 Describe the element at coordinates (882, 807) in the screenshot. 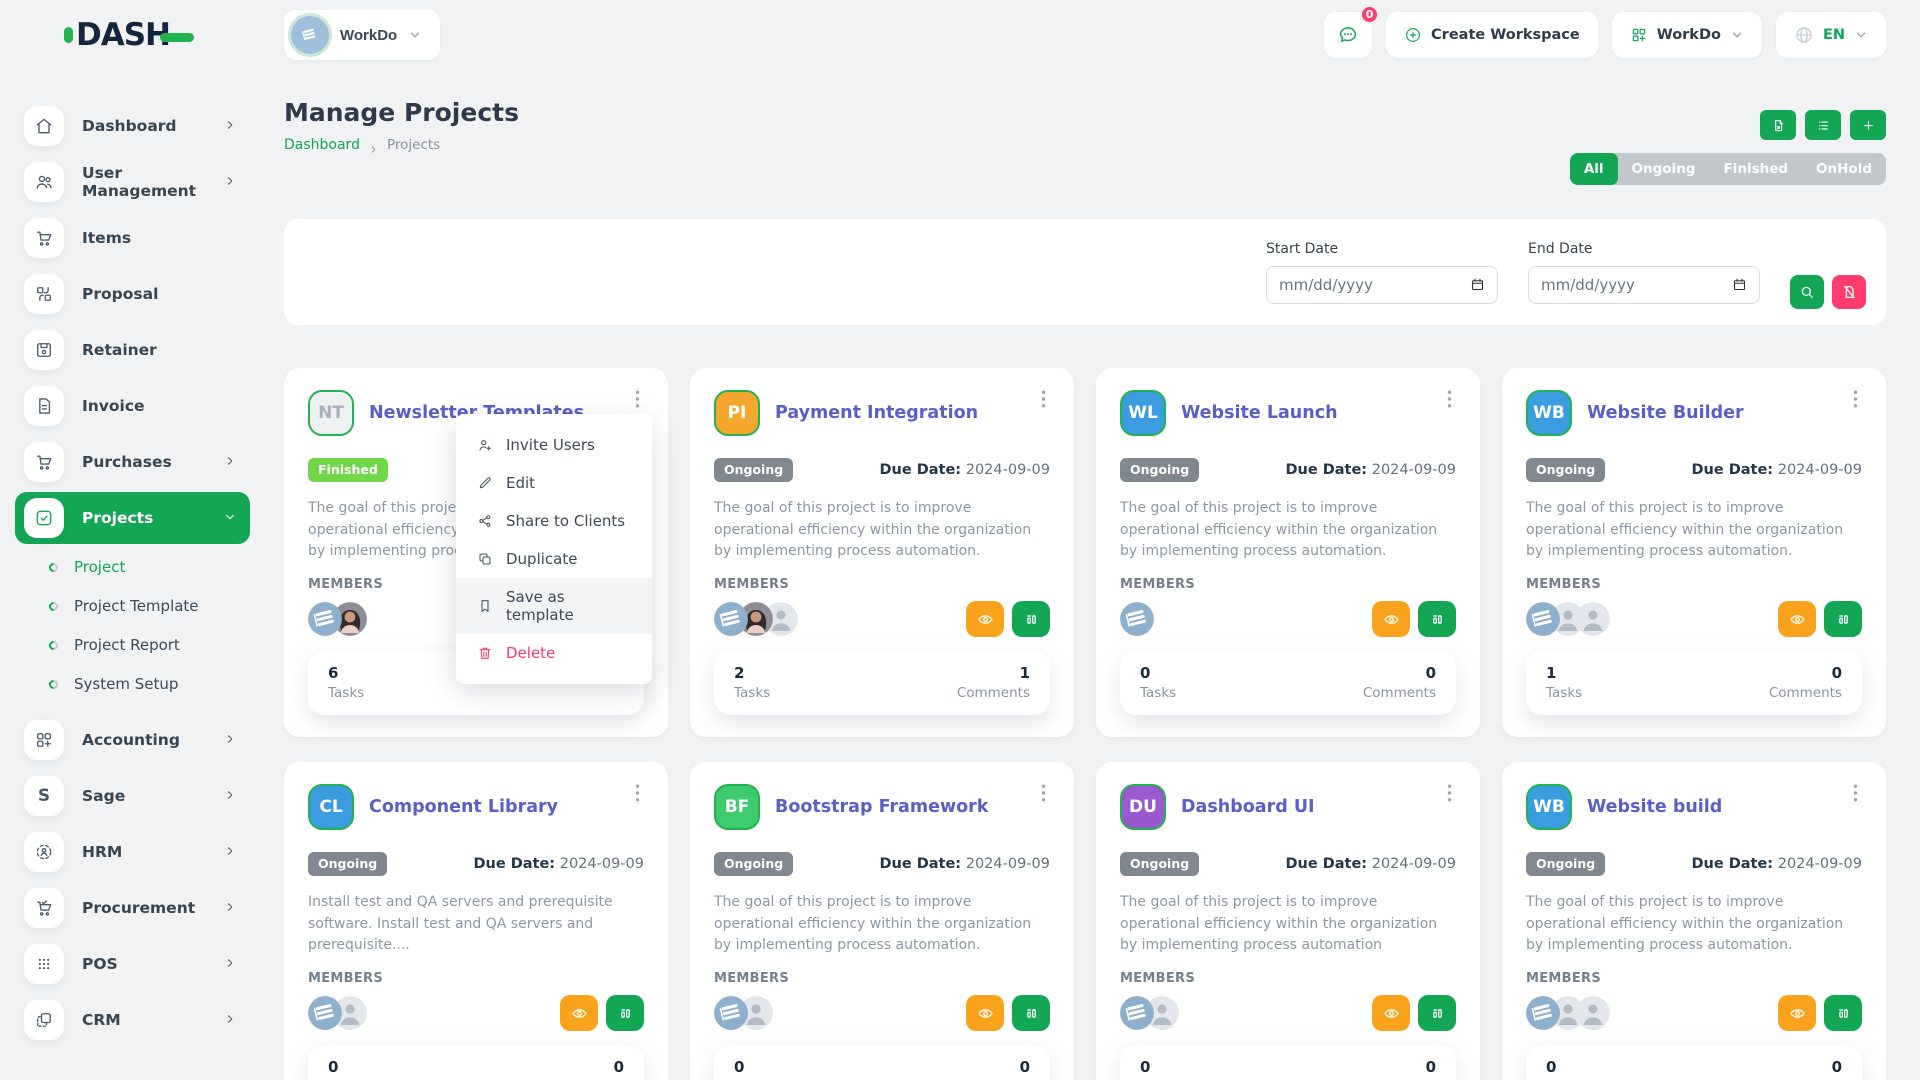

I see `project-title-link: Bootstrap Framework` at that location.